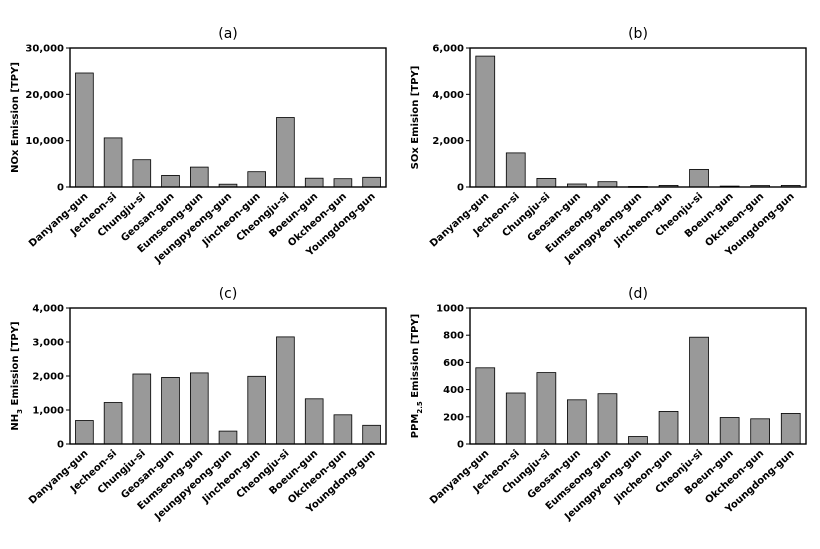 This screenshot has width=820, height=549. I want to click on y-axis-label: NOx Emission [TPY], so click(15, 117).